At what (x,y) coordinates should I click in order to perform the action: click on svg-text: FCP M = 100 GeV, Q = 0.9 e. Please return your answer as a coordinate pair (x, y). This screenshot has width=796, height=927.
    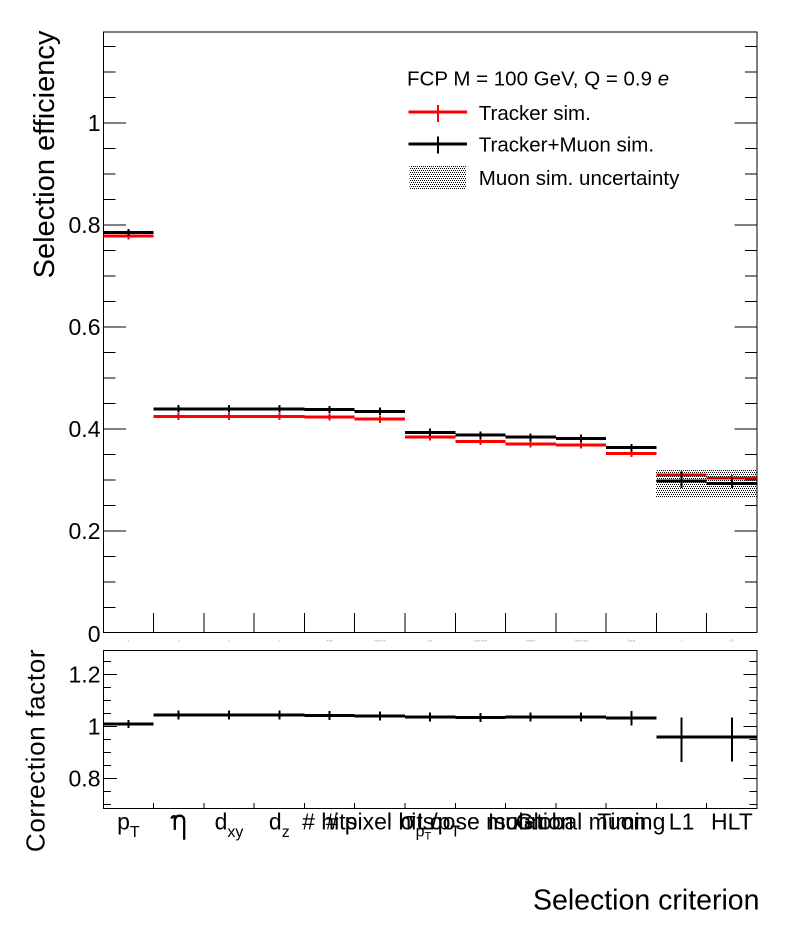
    Looking at the image, I should click on (538, 78).